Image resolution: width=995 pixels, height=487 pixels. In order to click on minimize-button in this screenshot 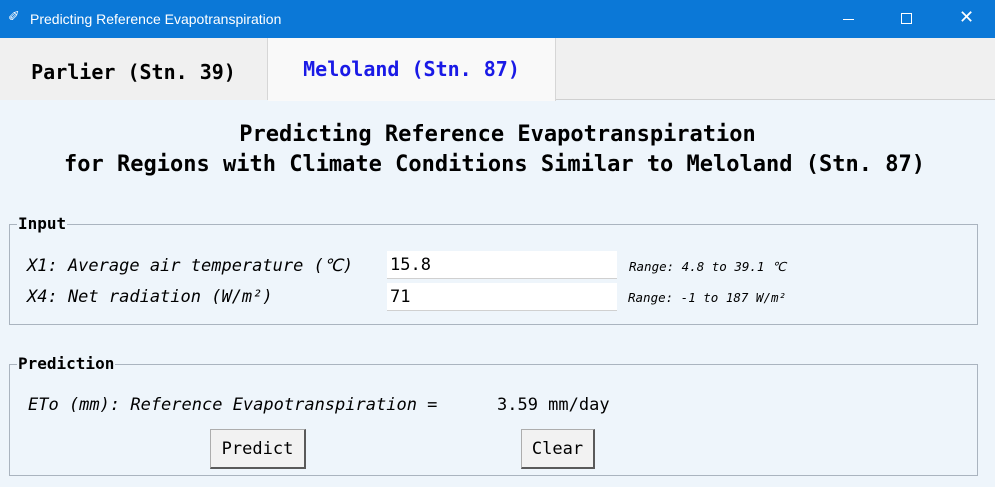, I will do `click(849, 19)`.